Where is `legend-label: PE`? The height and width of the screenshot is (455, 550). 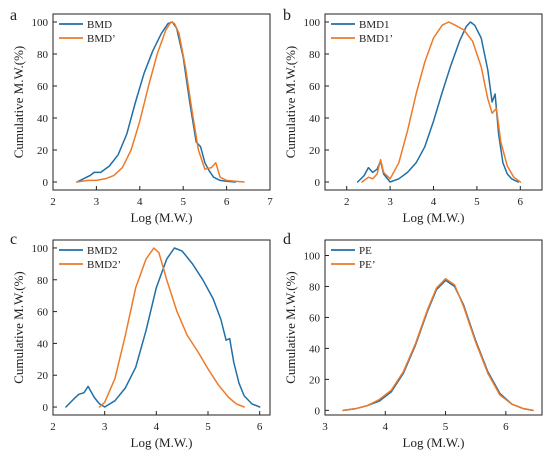 legend-label: PE is located at coordinates (365, 251).